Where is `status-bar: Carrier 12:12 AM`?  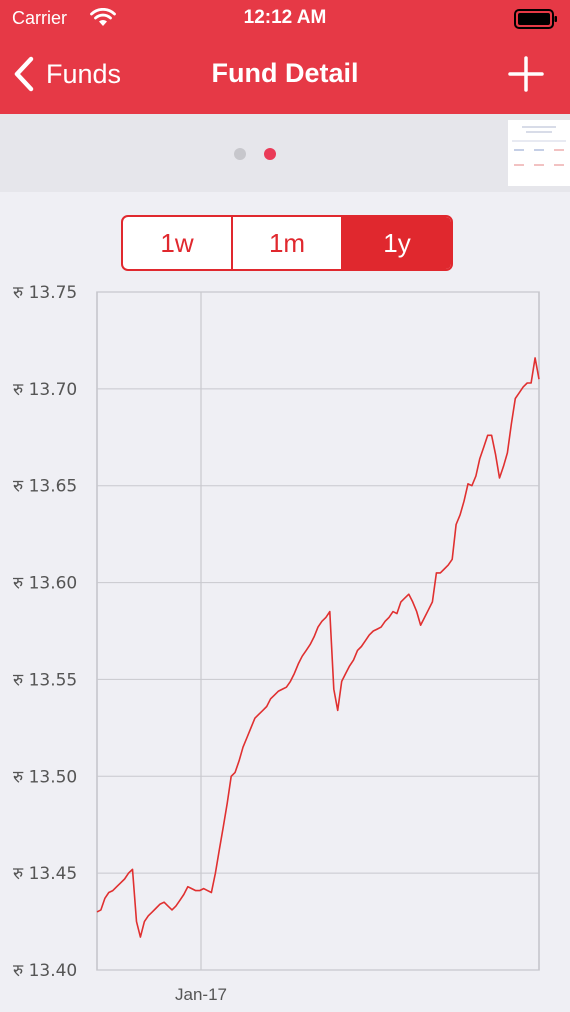
status-bar: Carrier 12:12 AM is located at coordinates (285, 18).